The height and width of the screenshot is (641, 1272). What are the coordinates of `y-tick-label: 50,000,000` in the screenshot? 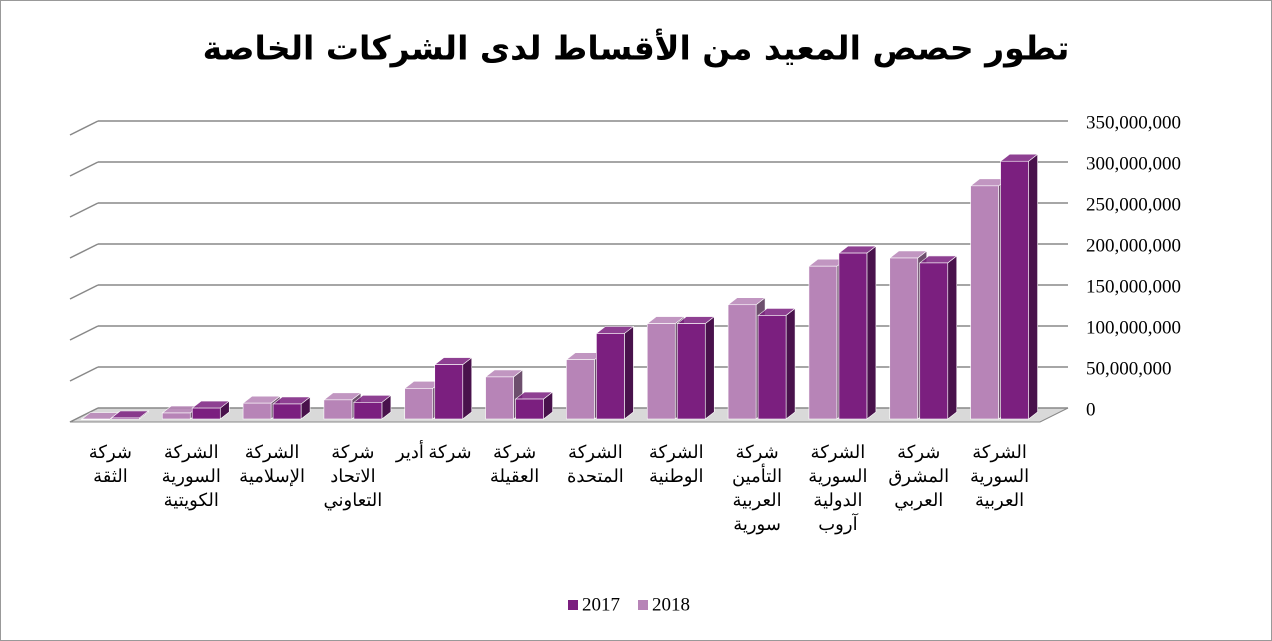 It's located at (1129, 368).